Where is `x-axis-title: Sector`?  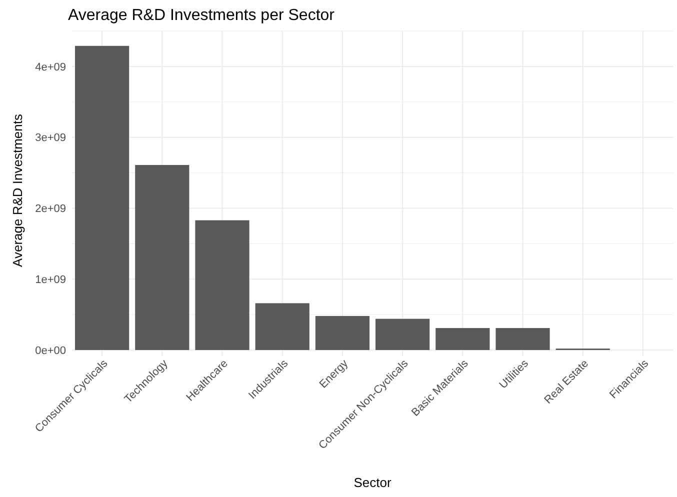 x-axis-title: Sector is located at coordinates (373, 482).